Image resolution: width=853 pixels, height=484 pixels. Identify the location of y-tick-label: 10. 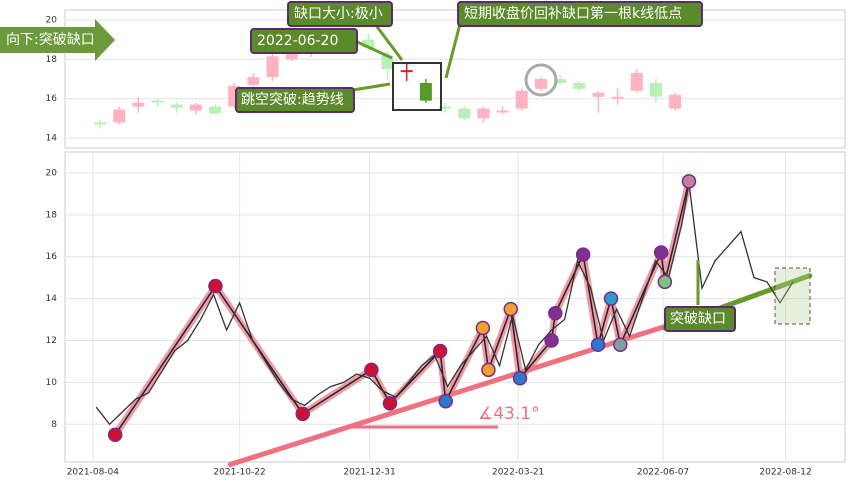
(52, 383).